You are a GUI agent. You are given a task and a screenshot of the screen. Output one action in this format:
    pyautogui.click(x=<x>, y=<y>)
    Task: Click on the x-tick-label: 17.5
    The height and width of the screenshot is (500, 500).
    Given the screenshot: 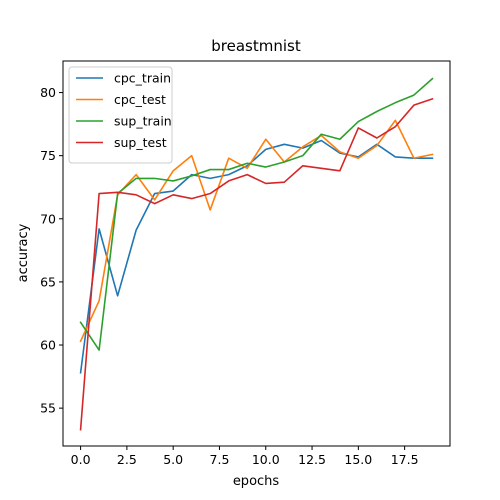 What is the action you would take?
    pyautogui.click(x=405, y=459)
    